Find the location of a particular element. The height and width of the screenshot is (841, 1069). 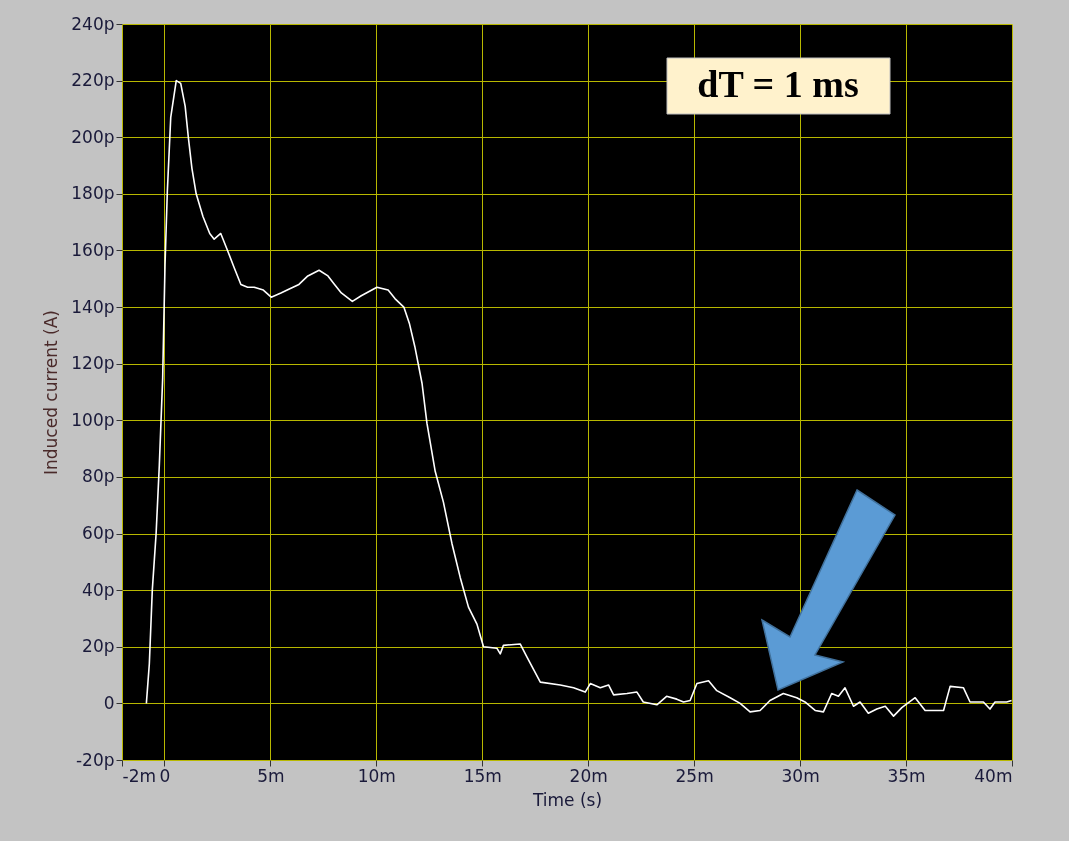

y-tick-label: 220p is located at coordinates (93, 80).